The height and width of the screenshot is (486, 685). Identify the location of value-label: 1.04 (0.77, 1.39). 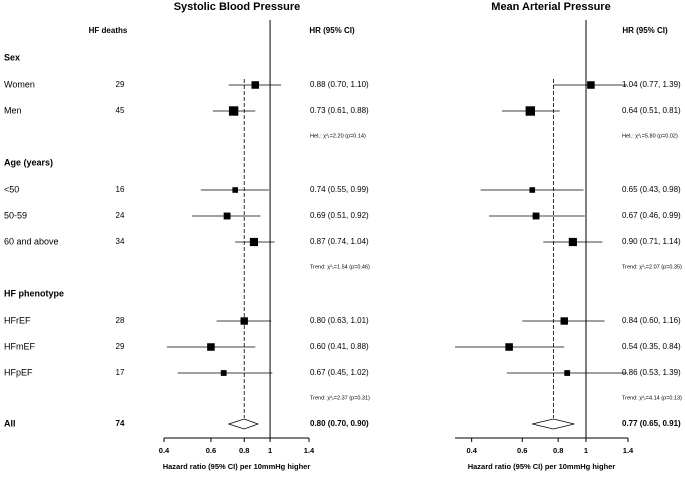
(651, 84).